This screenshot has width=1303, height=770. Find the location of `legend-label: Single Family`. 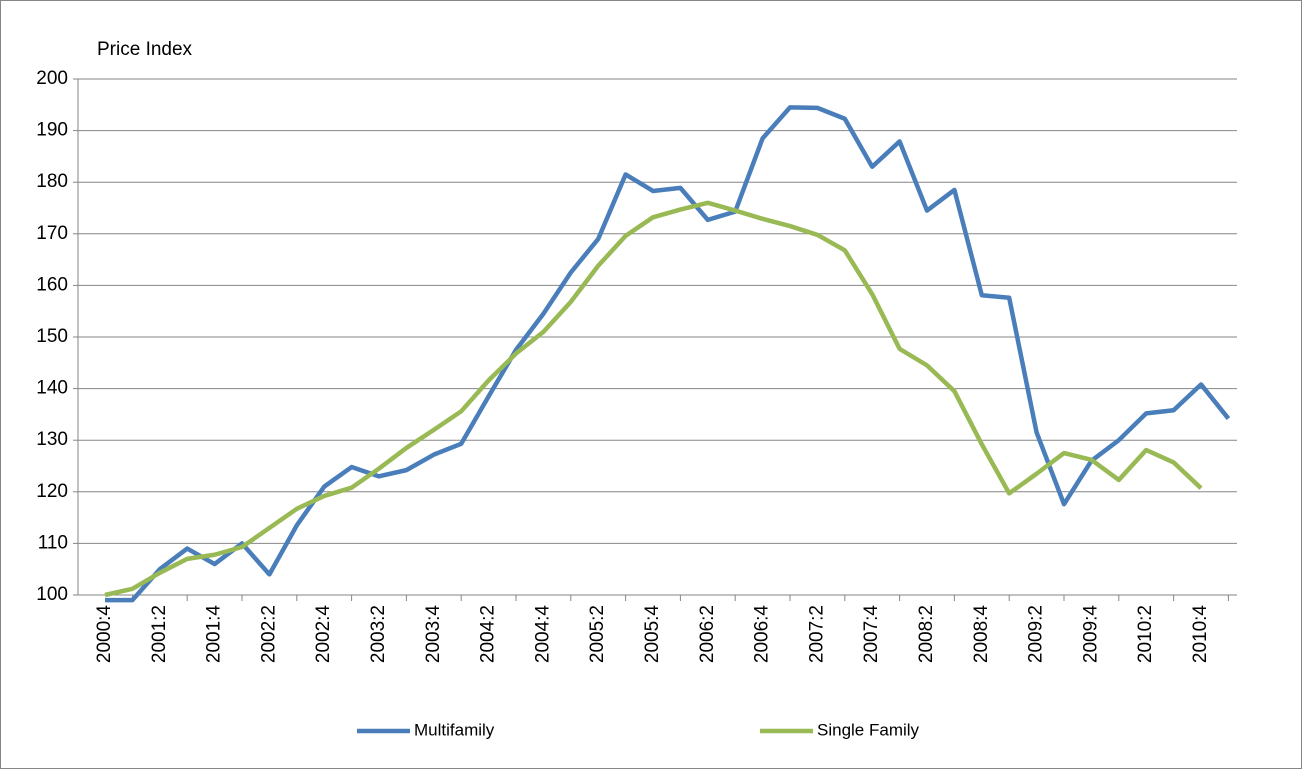

legend-label: Single Family is located at coordinates (868, 729).